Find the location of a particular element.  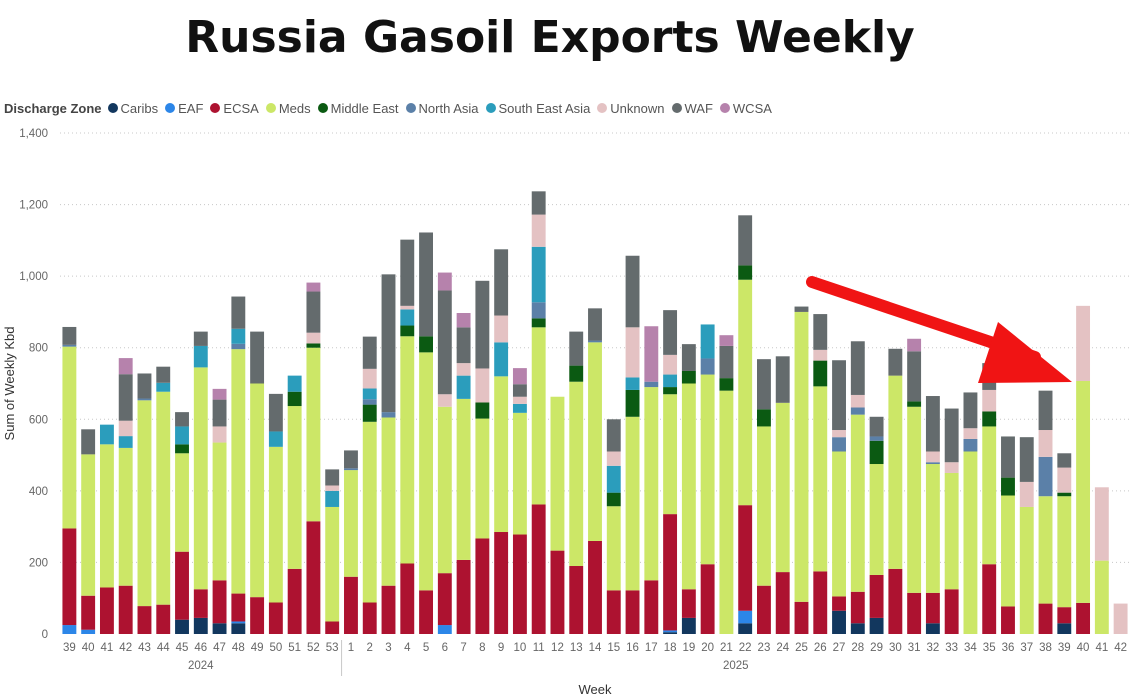

legend-item-caribs: Caribs is located at coordinates (132, 108).